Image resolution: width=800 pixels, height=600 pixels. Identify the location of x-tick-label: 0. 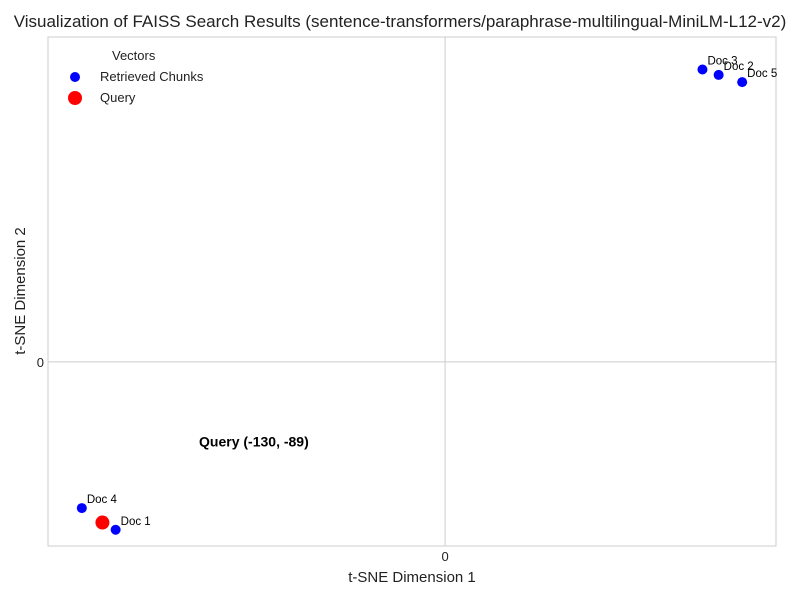
(444, 556).